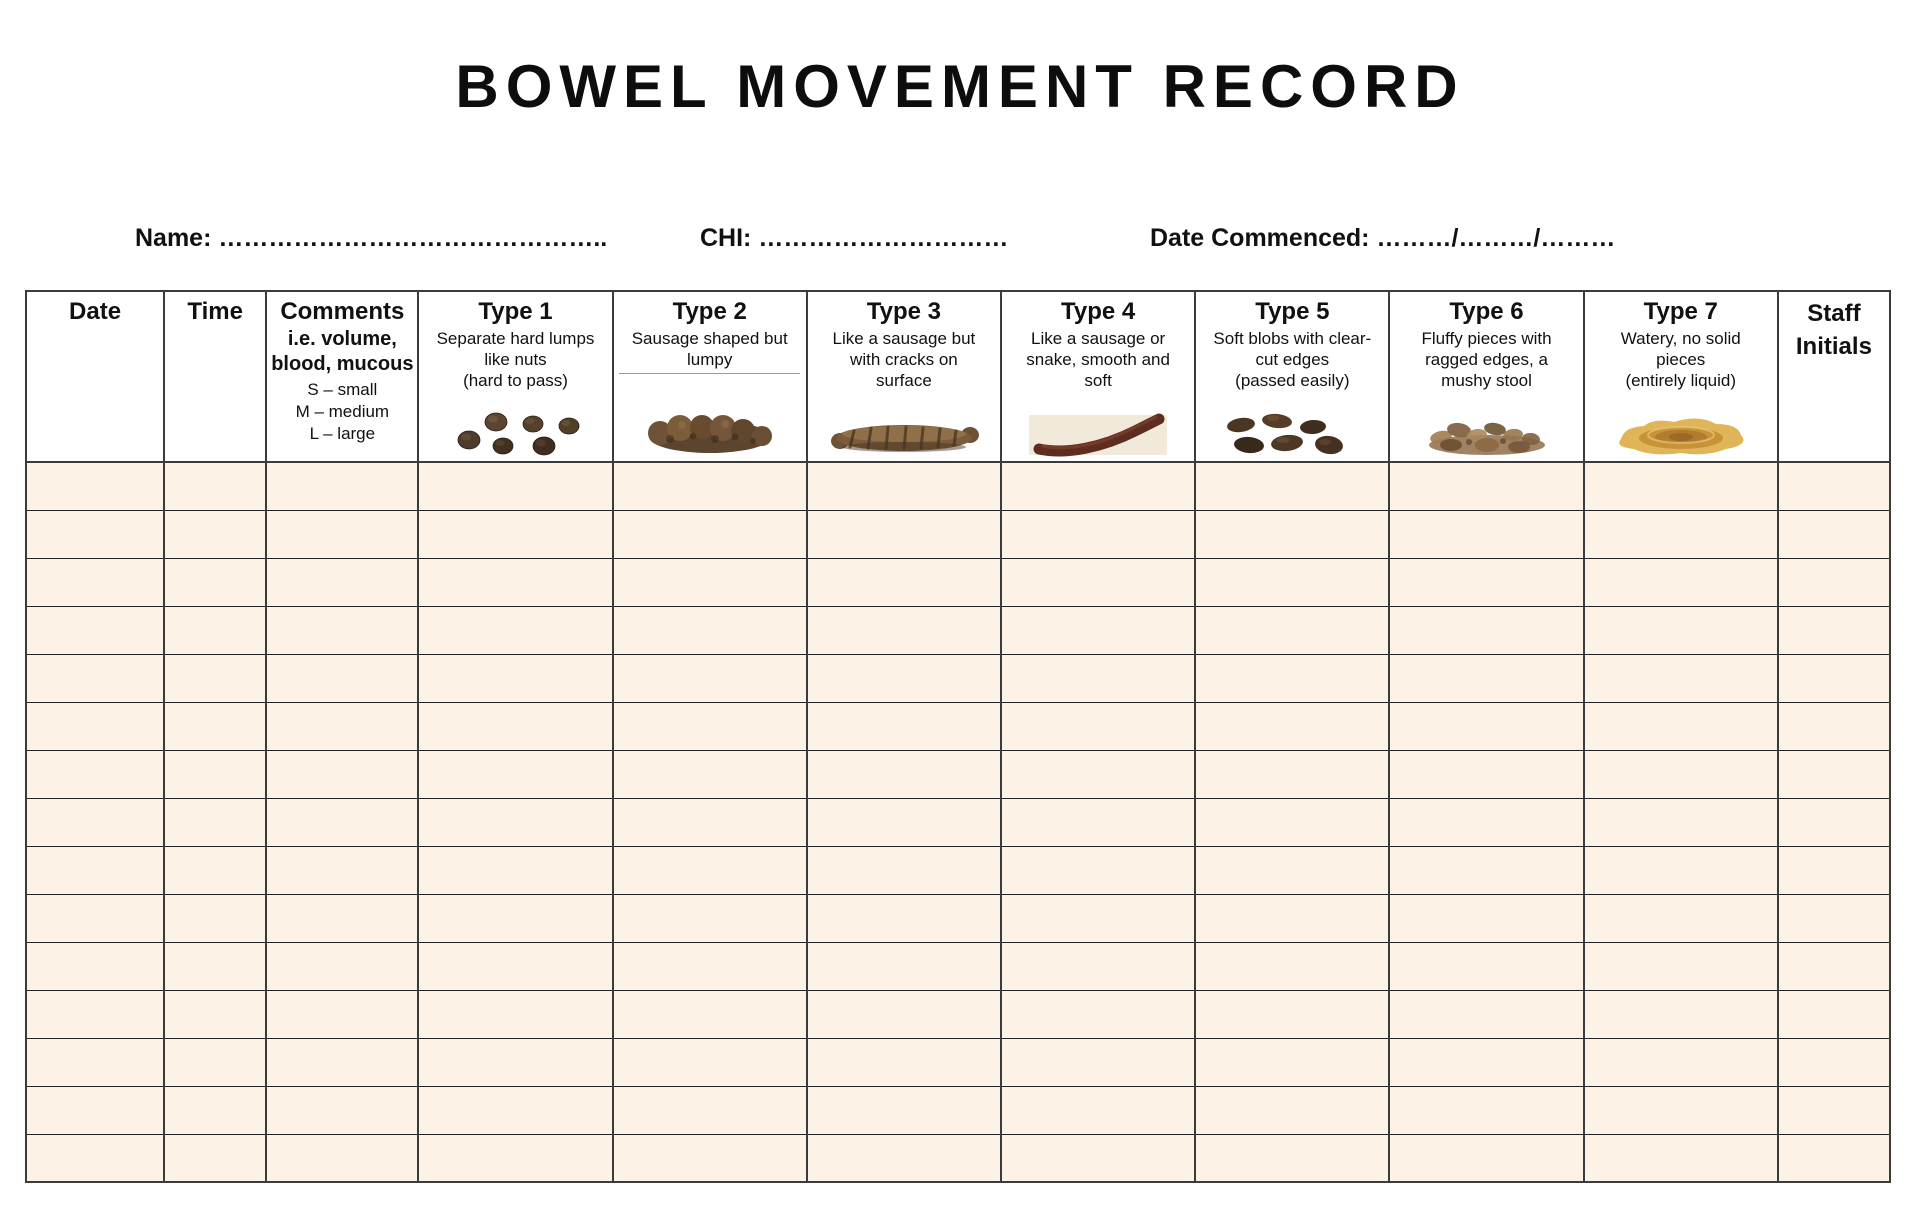 The image size is (1920, 1215). Describe the element at coordinates (1833, 330) in the screenshot. I see `column-title: Staff Initials` at that location.